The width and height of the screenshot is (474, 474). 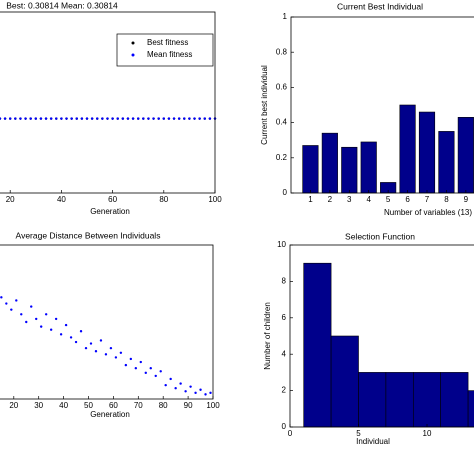 I want to click on y-tick-label: 4, so click(x=284, y=353).